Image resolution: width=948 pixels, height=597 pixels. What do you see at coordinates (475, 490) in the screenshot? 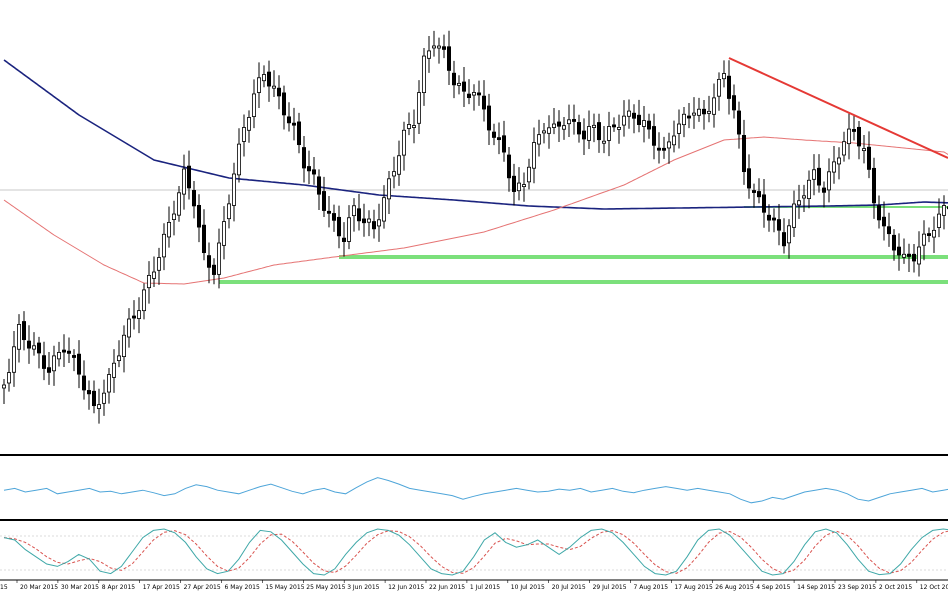
I see `rsi-line` at bounding box center [475, 490].